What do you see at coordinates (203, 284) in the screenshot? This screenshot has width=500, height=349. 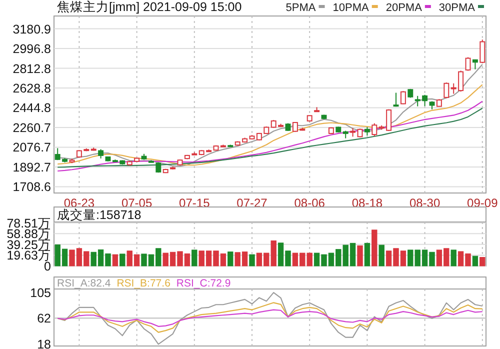 I see `text: RSI_C:72.9` at bounding box center [203, 284].